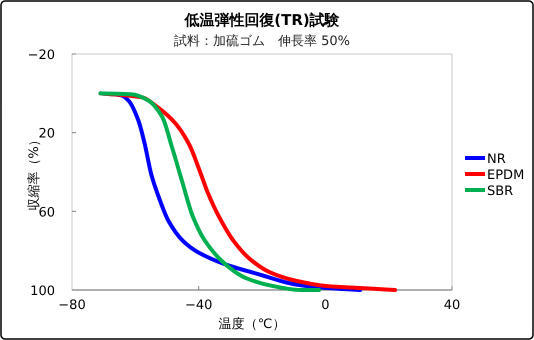 The height and width of the screenshot is (340, 534). Describe the element at coordinates (325, 305) in the screenshot. I see `x-tick-label: 0` at that location.